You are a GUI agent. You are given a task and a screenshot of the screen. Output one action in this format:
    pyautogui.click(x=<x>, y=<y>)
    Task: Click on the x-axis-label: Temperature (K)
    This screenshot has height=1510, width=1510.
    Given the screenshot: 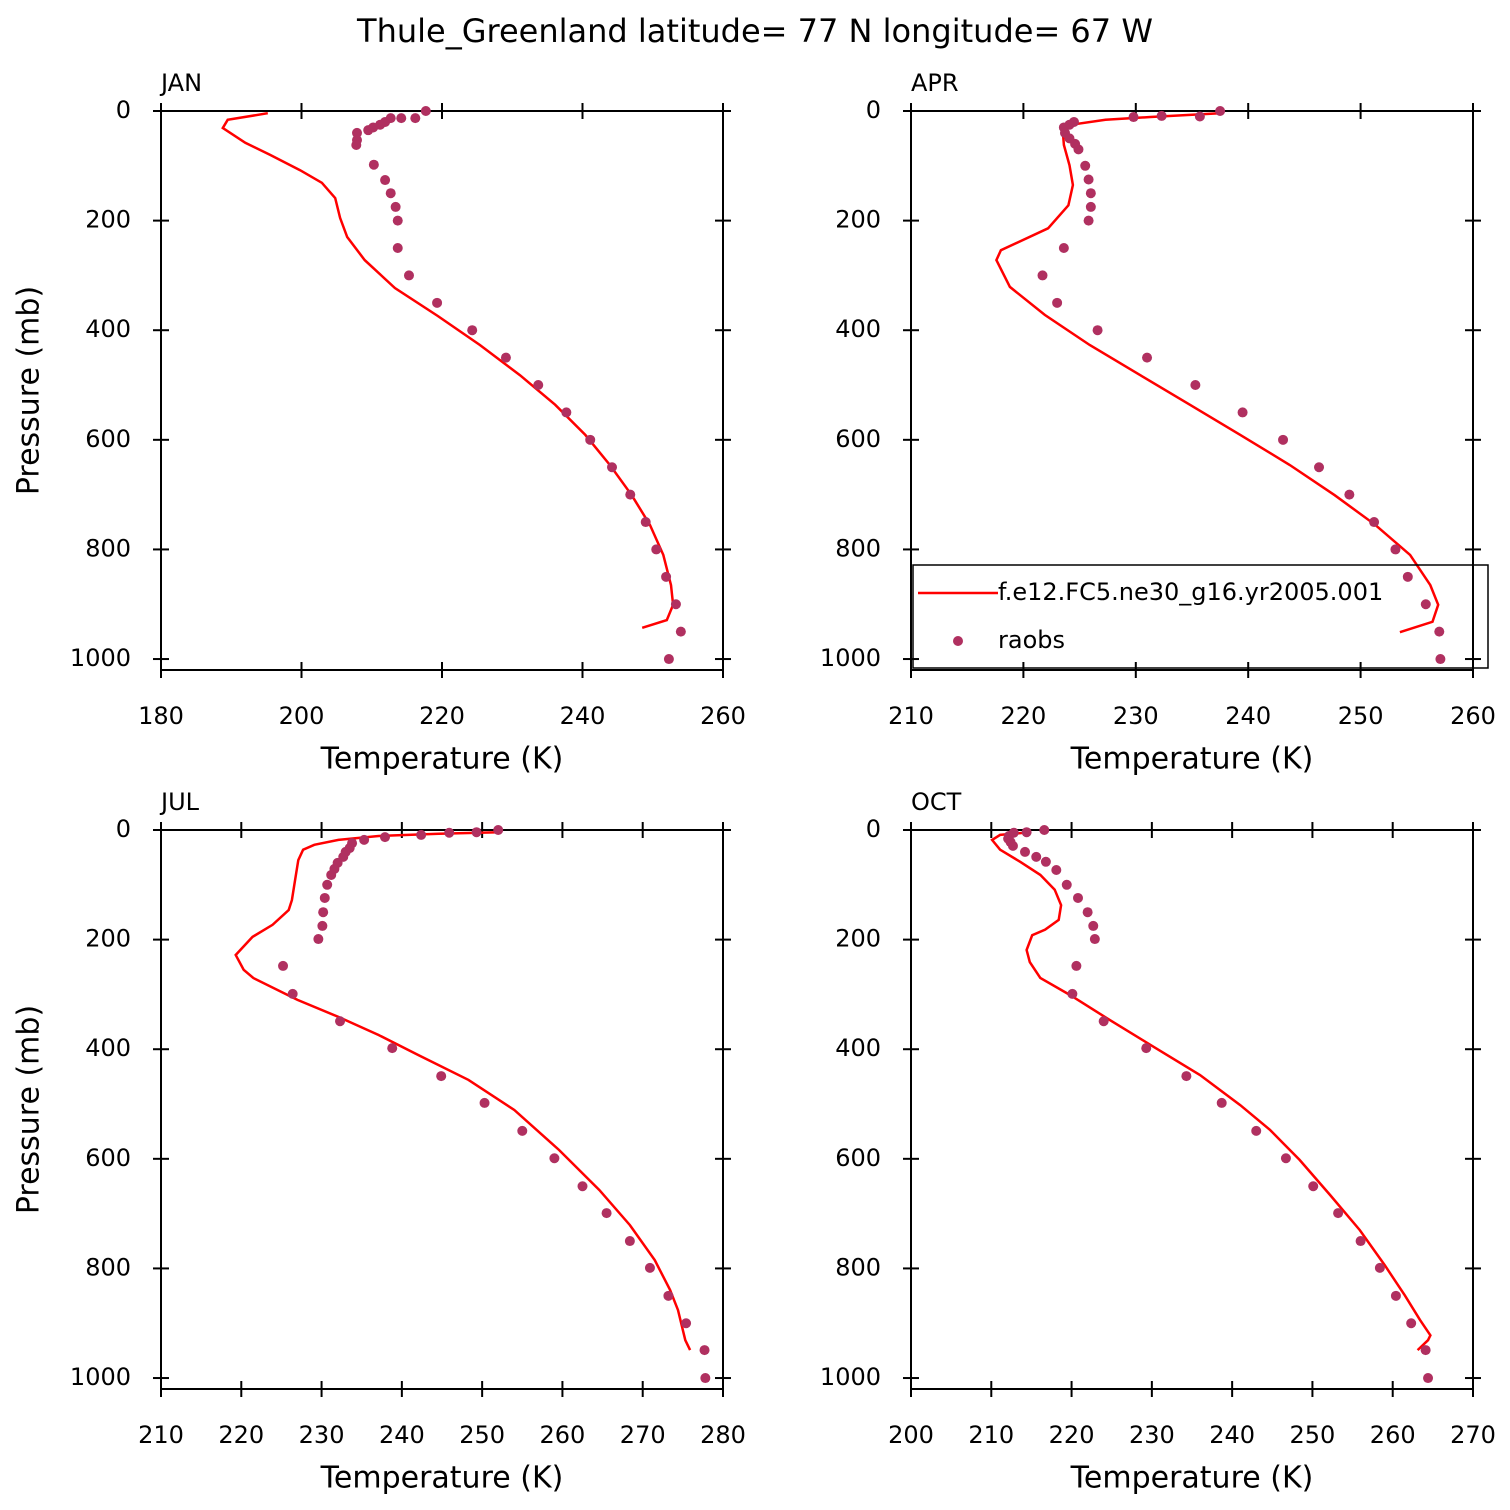 What is the action you would take?
    pyautogui.click(x=1192, y=1478)
    